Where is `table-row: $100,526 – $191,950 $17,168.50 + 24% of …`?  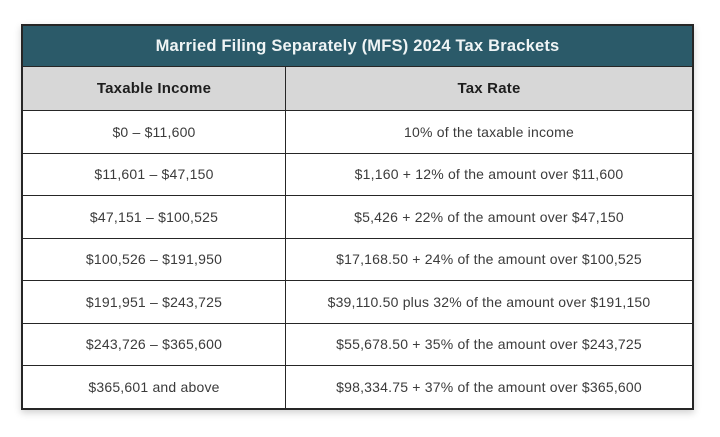 table-row: $100,526 – $191,950 $17,168.50 + 24% of … is located at coordinates (357, 258).